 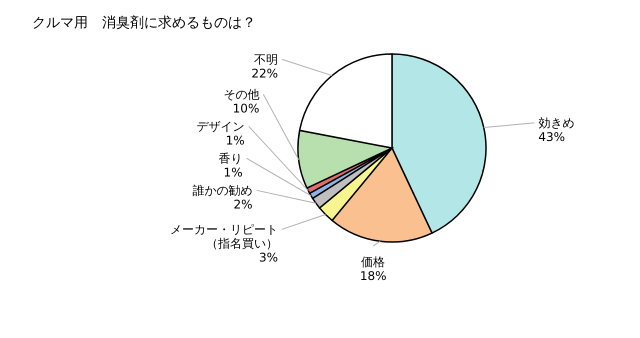 What do you see at coordinates (243, 204) in the screenshot?
I see `data-label: 2%` at bounding box center [243, 204].